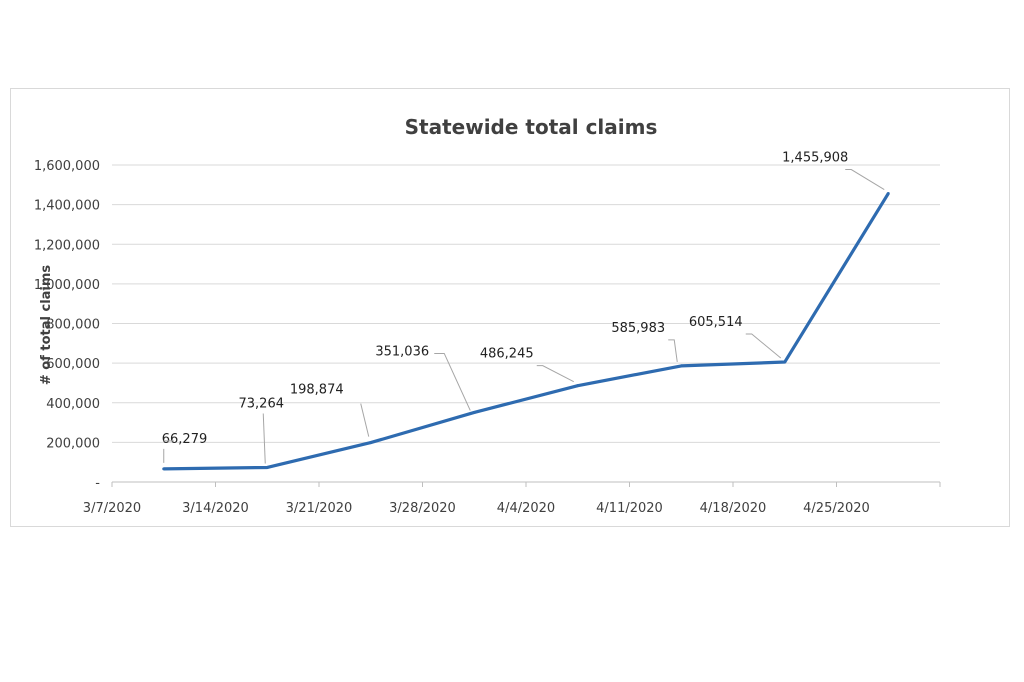 The image size is (1024, 682). Describe the element at coordinates (716, 322) in the screenshot. I see `data-label: 605,514` at that location.